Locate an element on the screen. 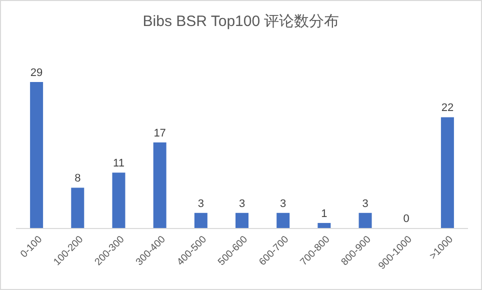  data-label: 0 is located at coordinates (406, 219).